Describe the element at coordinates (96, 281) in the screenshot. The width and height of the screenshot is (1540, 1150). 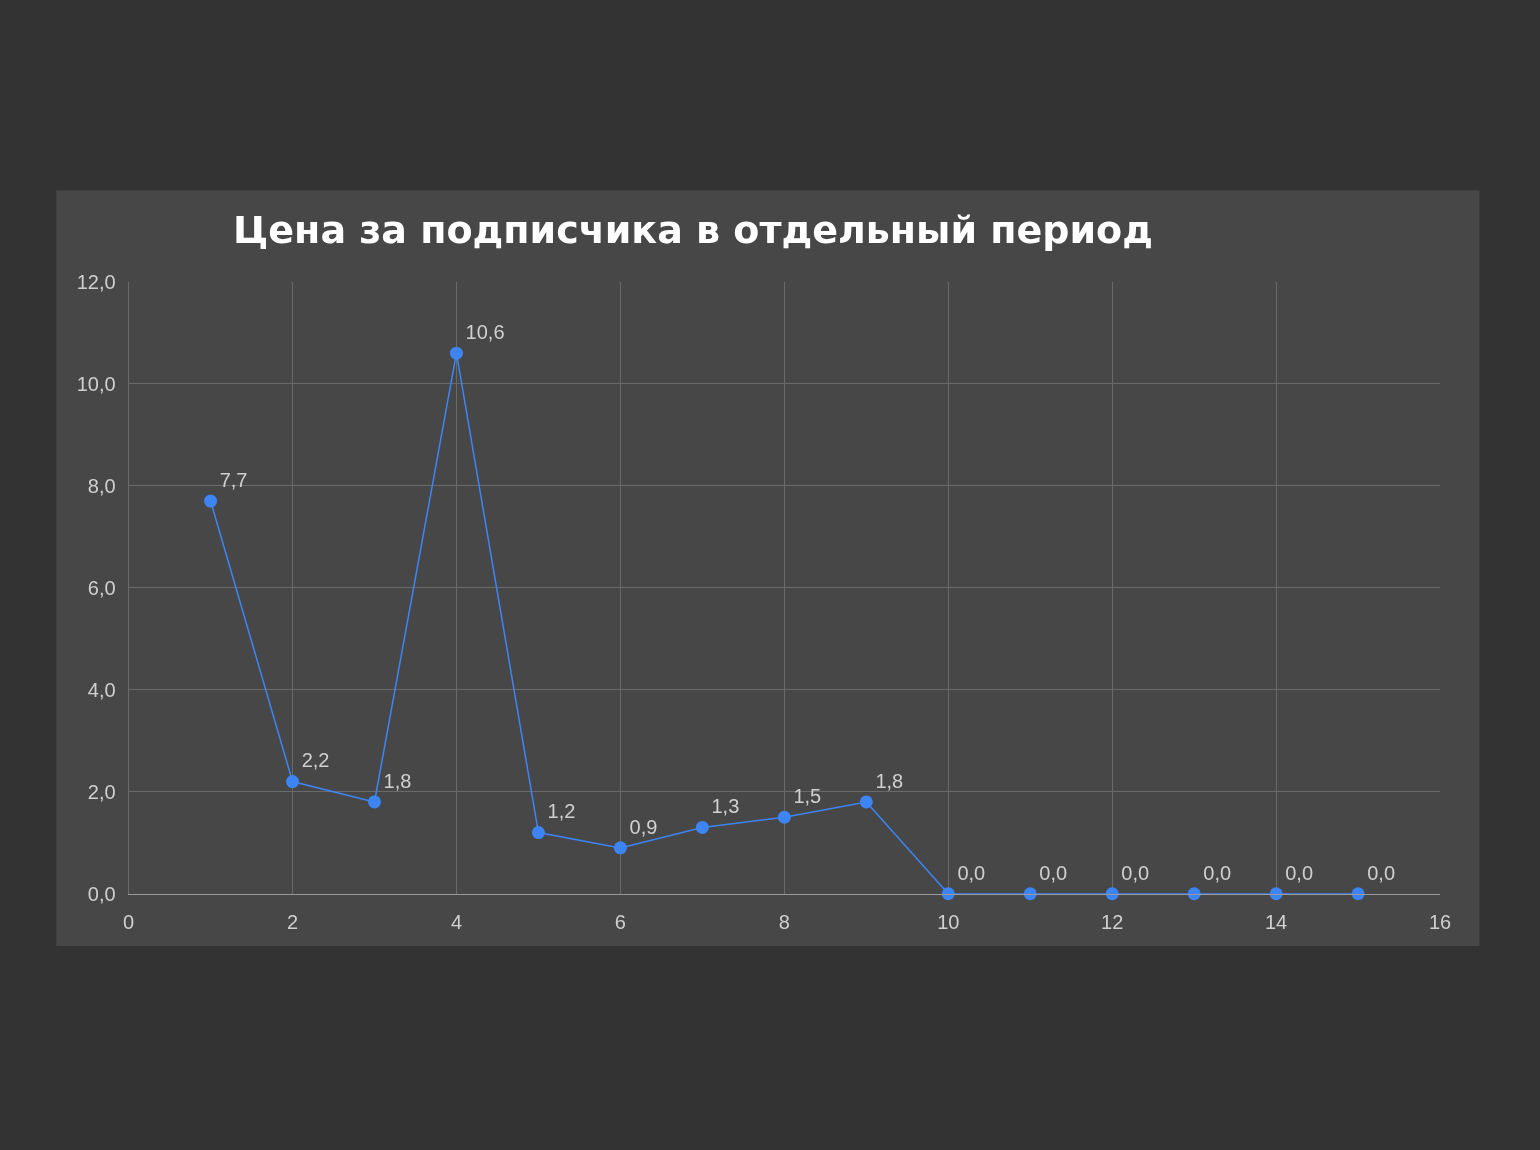
I see `y-tick-label: 12,0` at that location.